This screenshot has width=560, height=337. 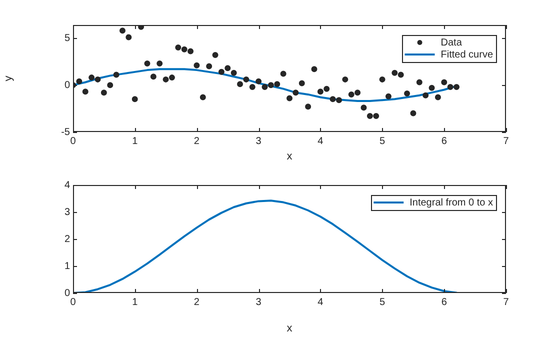 I want to click on y-tick-label: 3, so click(x=67, y=212).